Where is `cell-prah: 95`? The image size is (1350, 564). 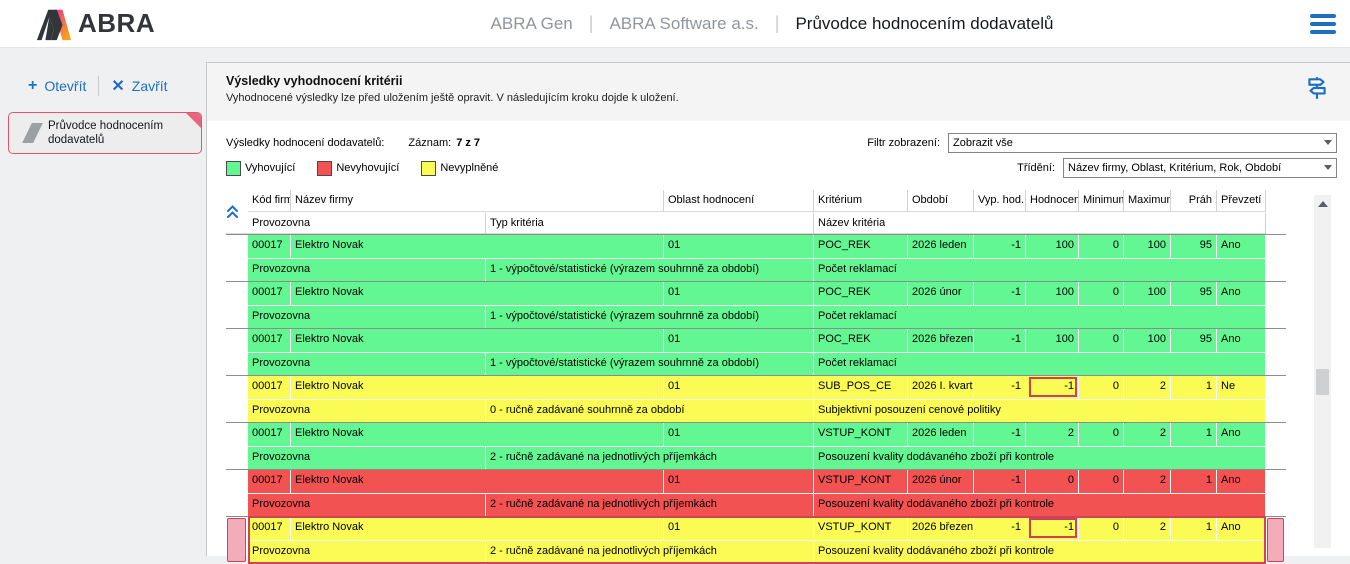 cell-prah: 95 is located at coordinates (1194, 340).